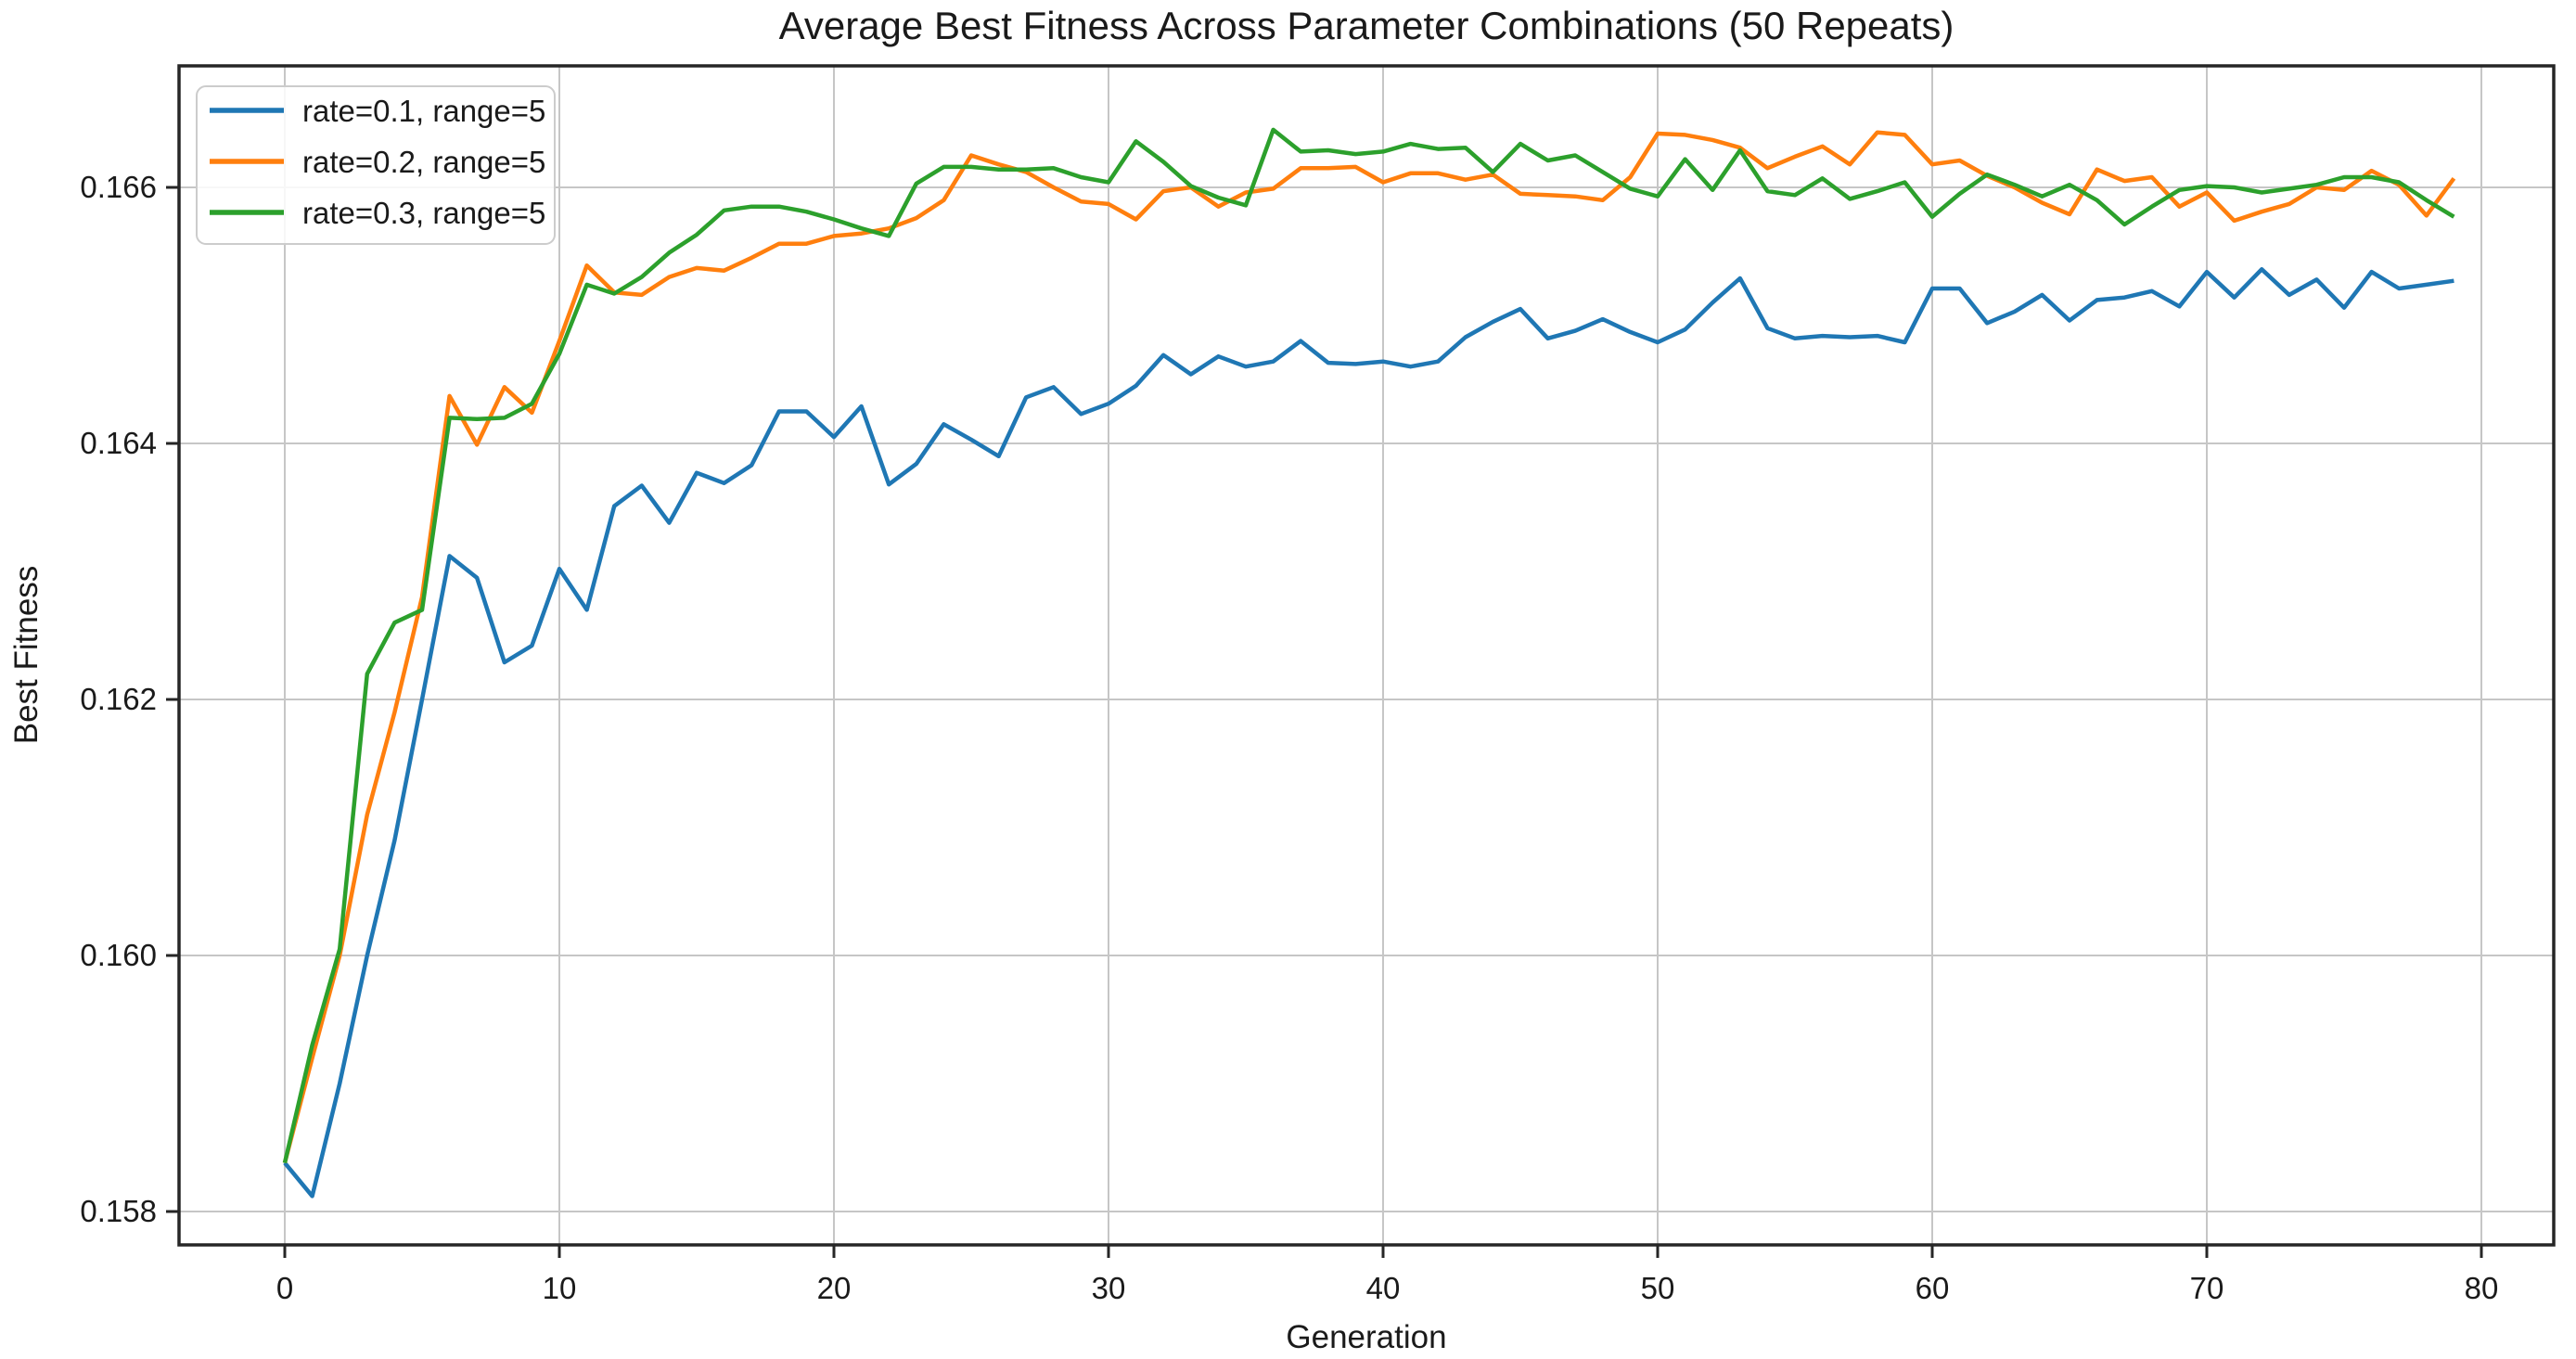  What do you see at coordinates (1109, 1288) in the screenshot?
I see `x-tick-label: 30` at bounding box center [1109, 1288].